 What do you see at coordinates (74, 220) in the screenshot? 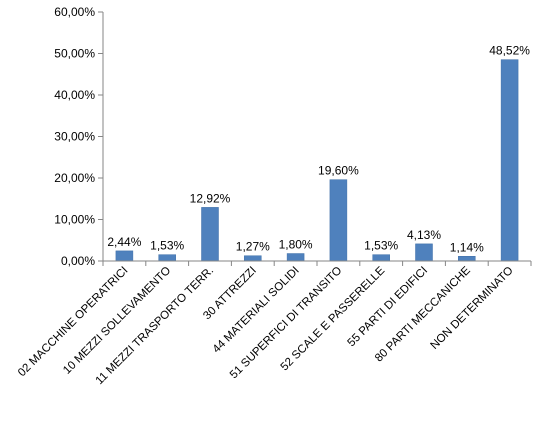
I see `y-tick-label: 10,00%` at bounding box center [74, 220].